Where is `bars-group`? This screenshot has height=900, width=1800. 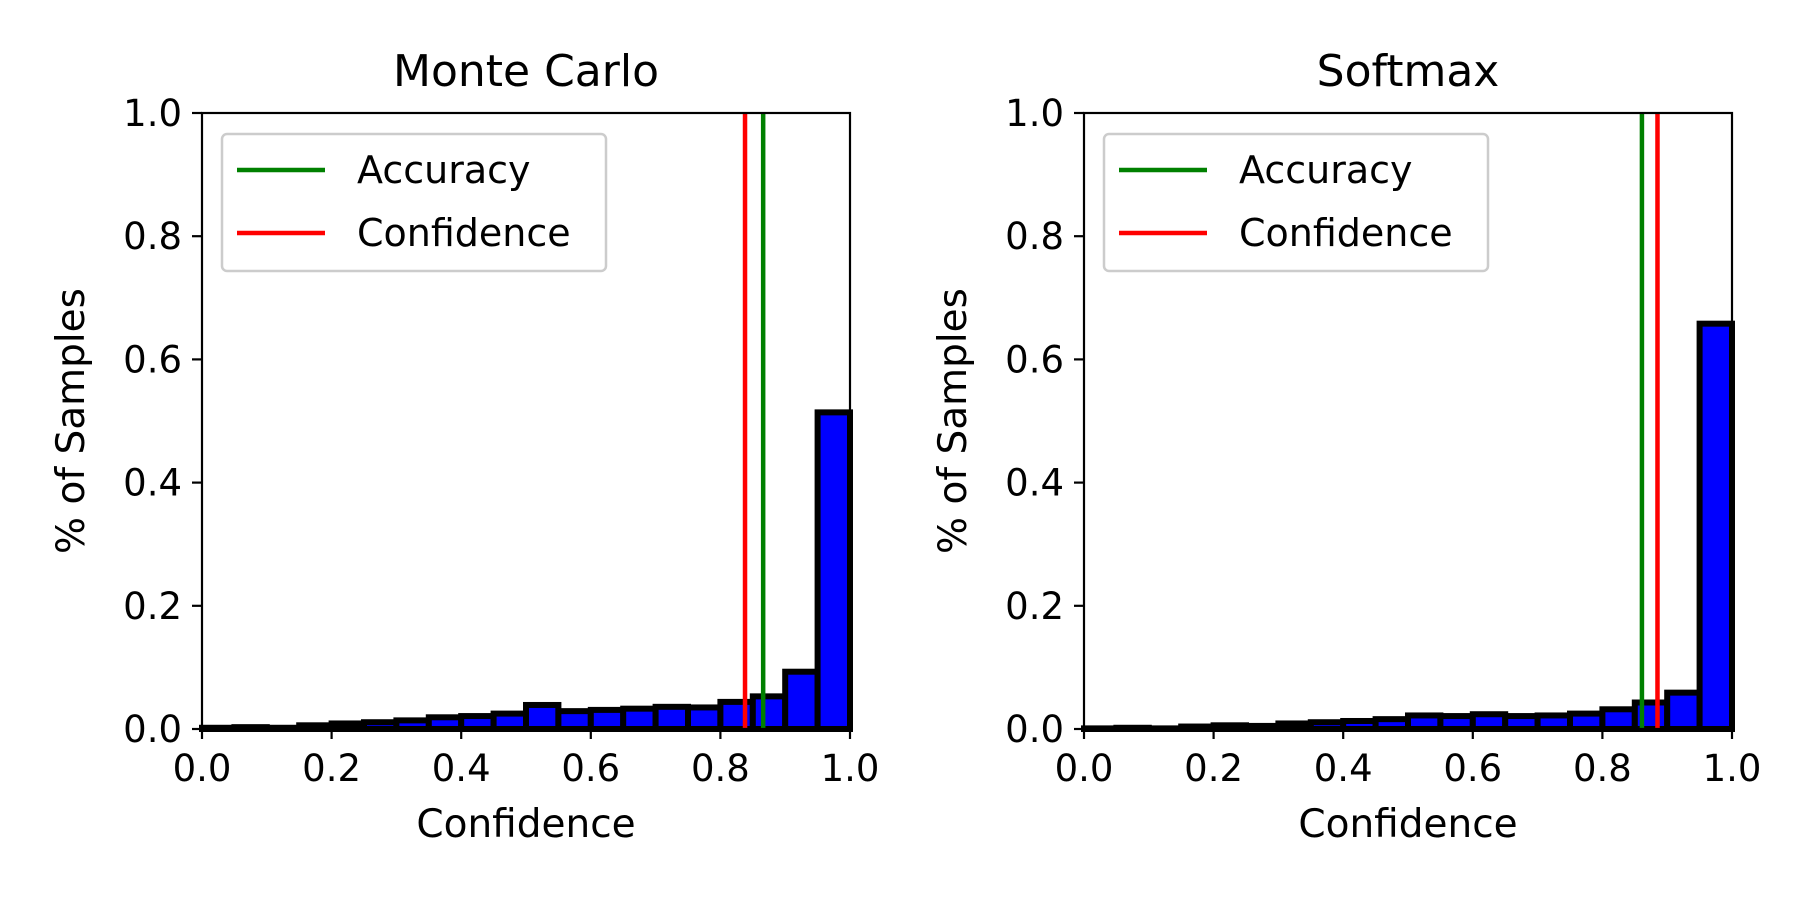
bars-group is located at coordinates (526, 571).